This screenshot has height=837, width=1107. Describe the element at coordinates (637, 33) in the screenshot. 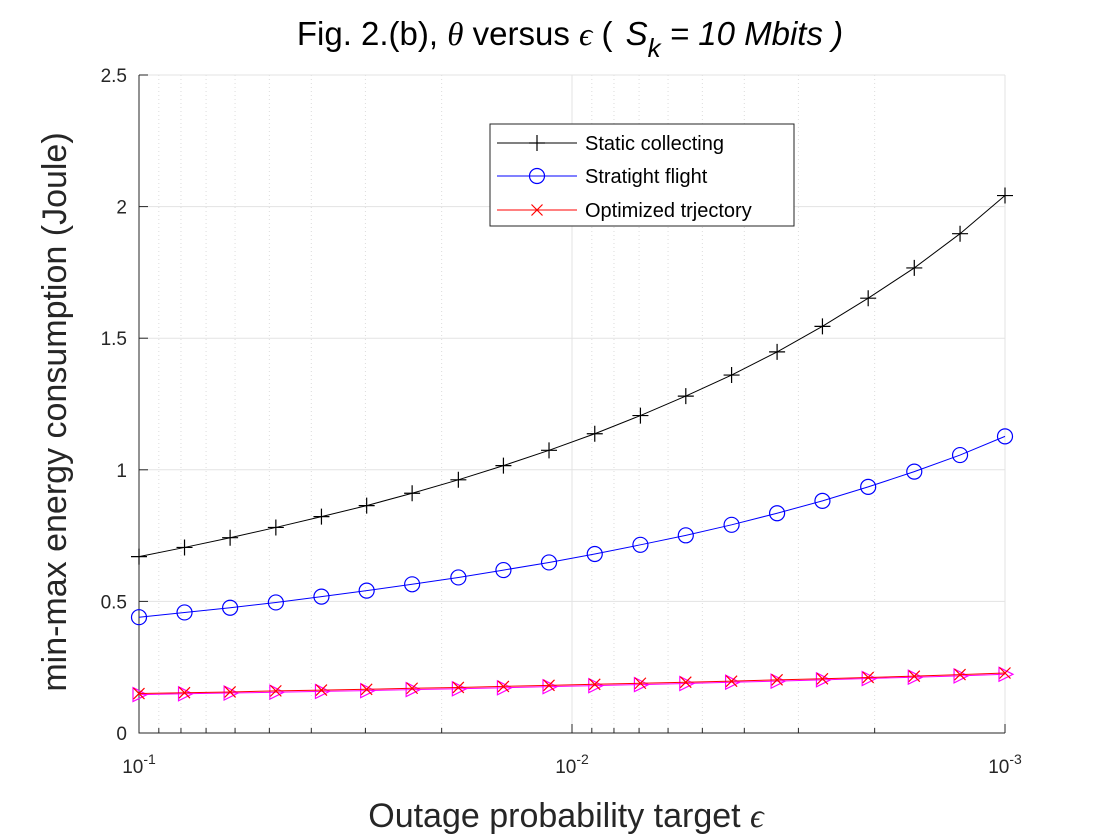

I see `title-s: S` at that location.